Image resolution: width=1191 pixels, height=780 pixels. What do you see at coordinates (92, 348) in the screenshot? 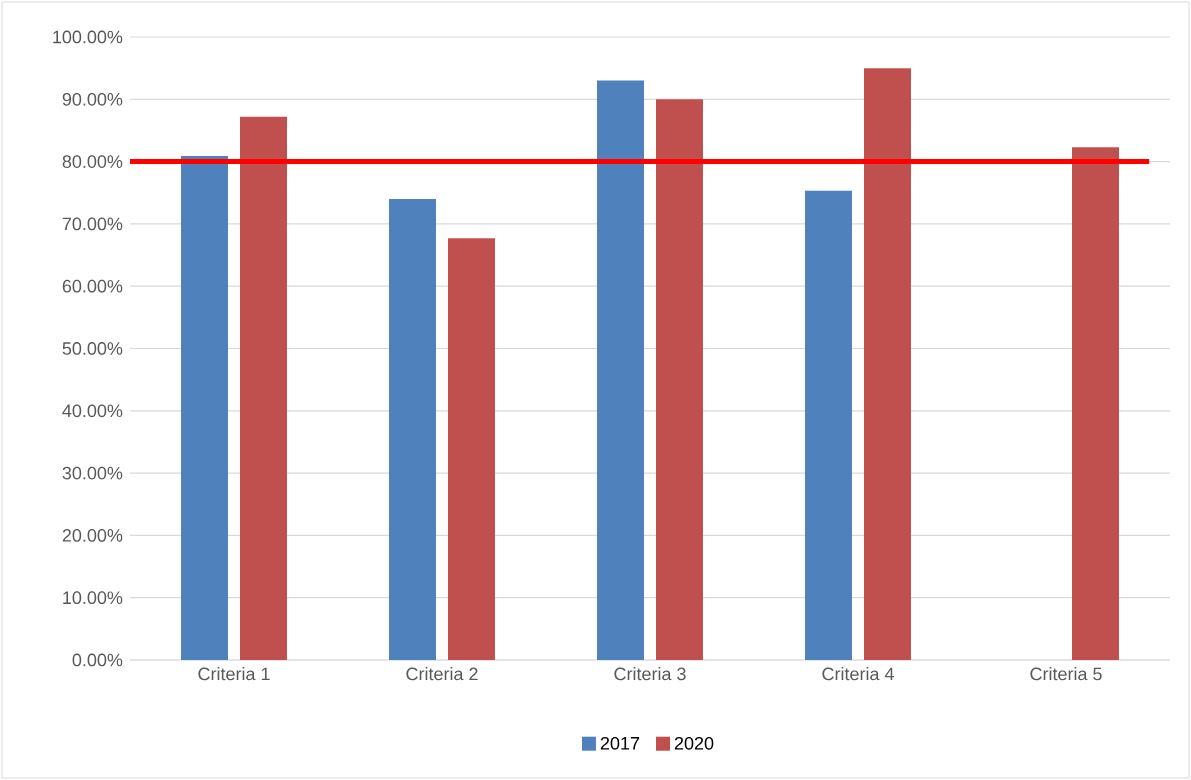
I see `y-tick-label: 50.00%` at bounding box center [92, 348].